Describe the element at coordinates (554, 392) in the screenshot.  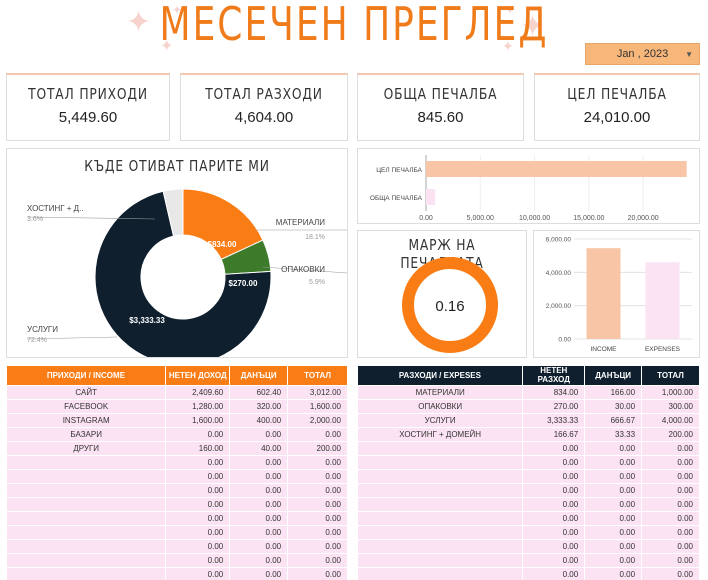
I see `row-value-cell: 834.00` at that location.